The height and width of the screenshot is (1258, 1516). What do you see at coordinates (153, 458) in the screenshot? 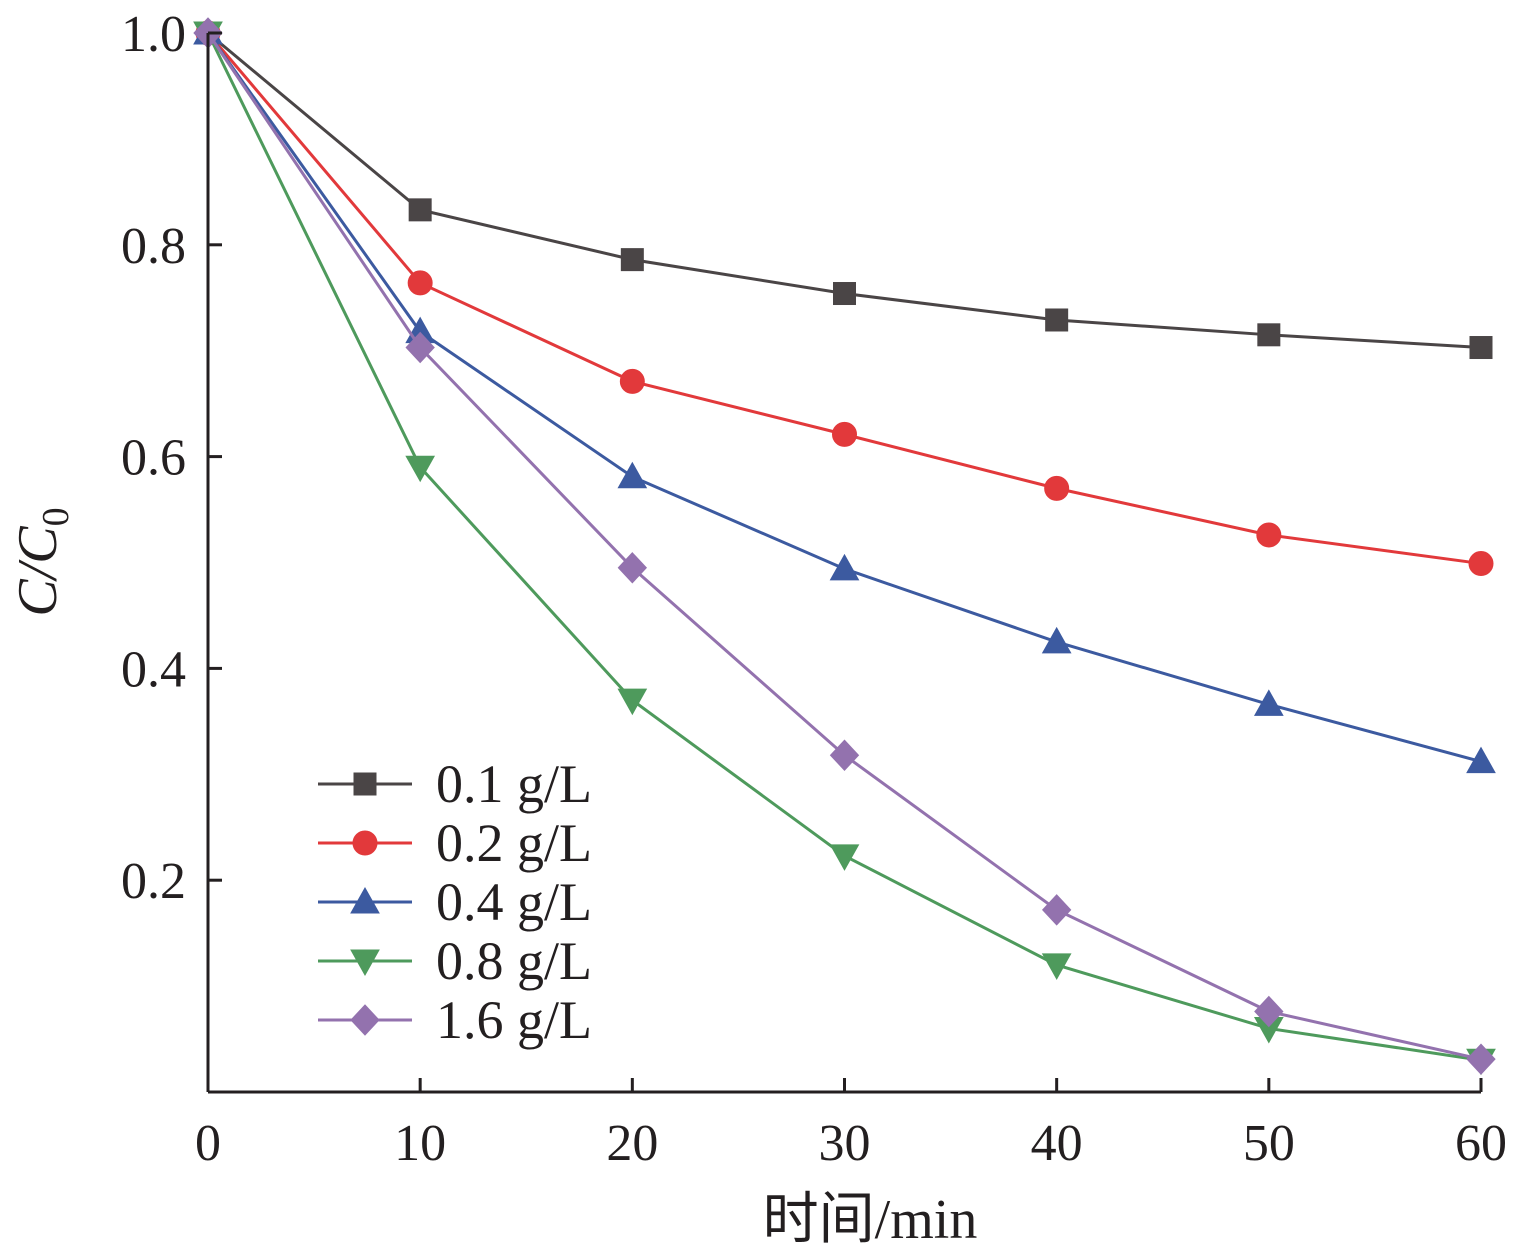
I see `y-tick-label: 0.6` at bounding box center [153, 458].